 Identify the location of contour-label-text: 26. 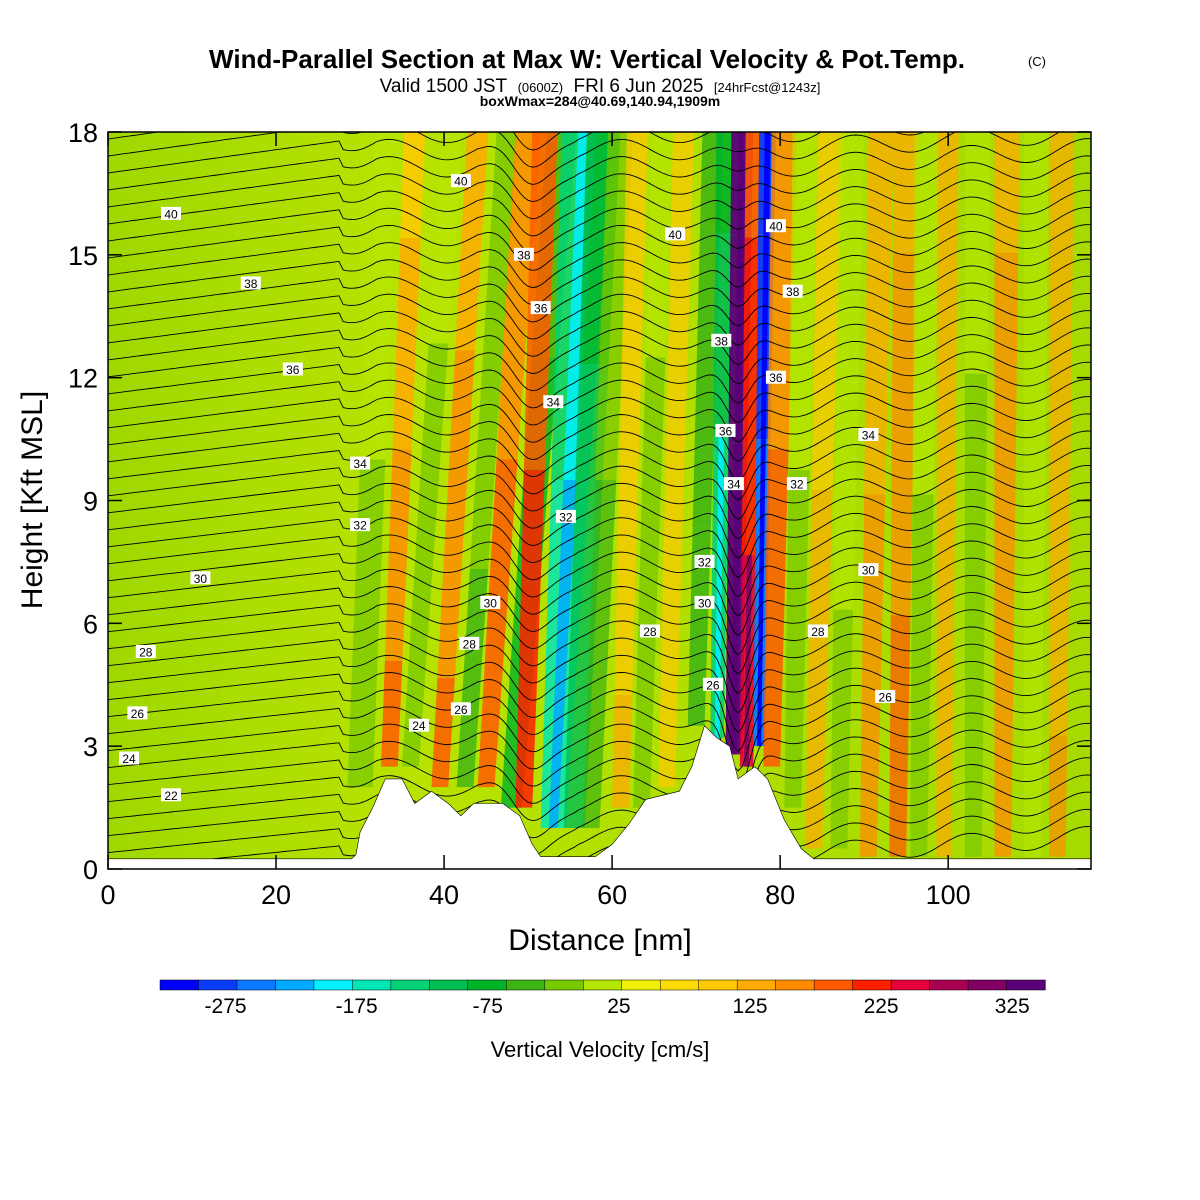
(138, 714).